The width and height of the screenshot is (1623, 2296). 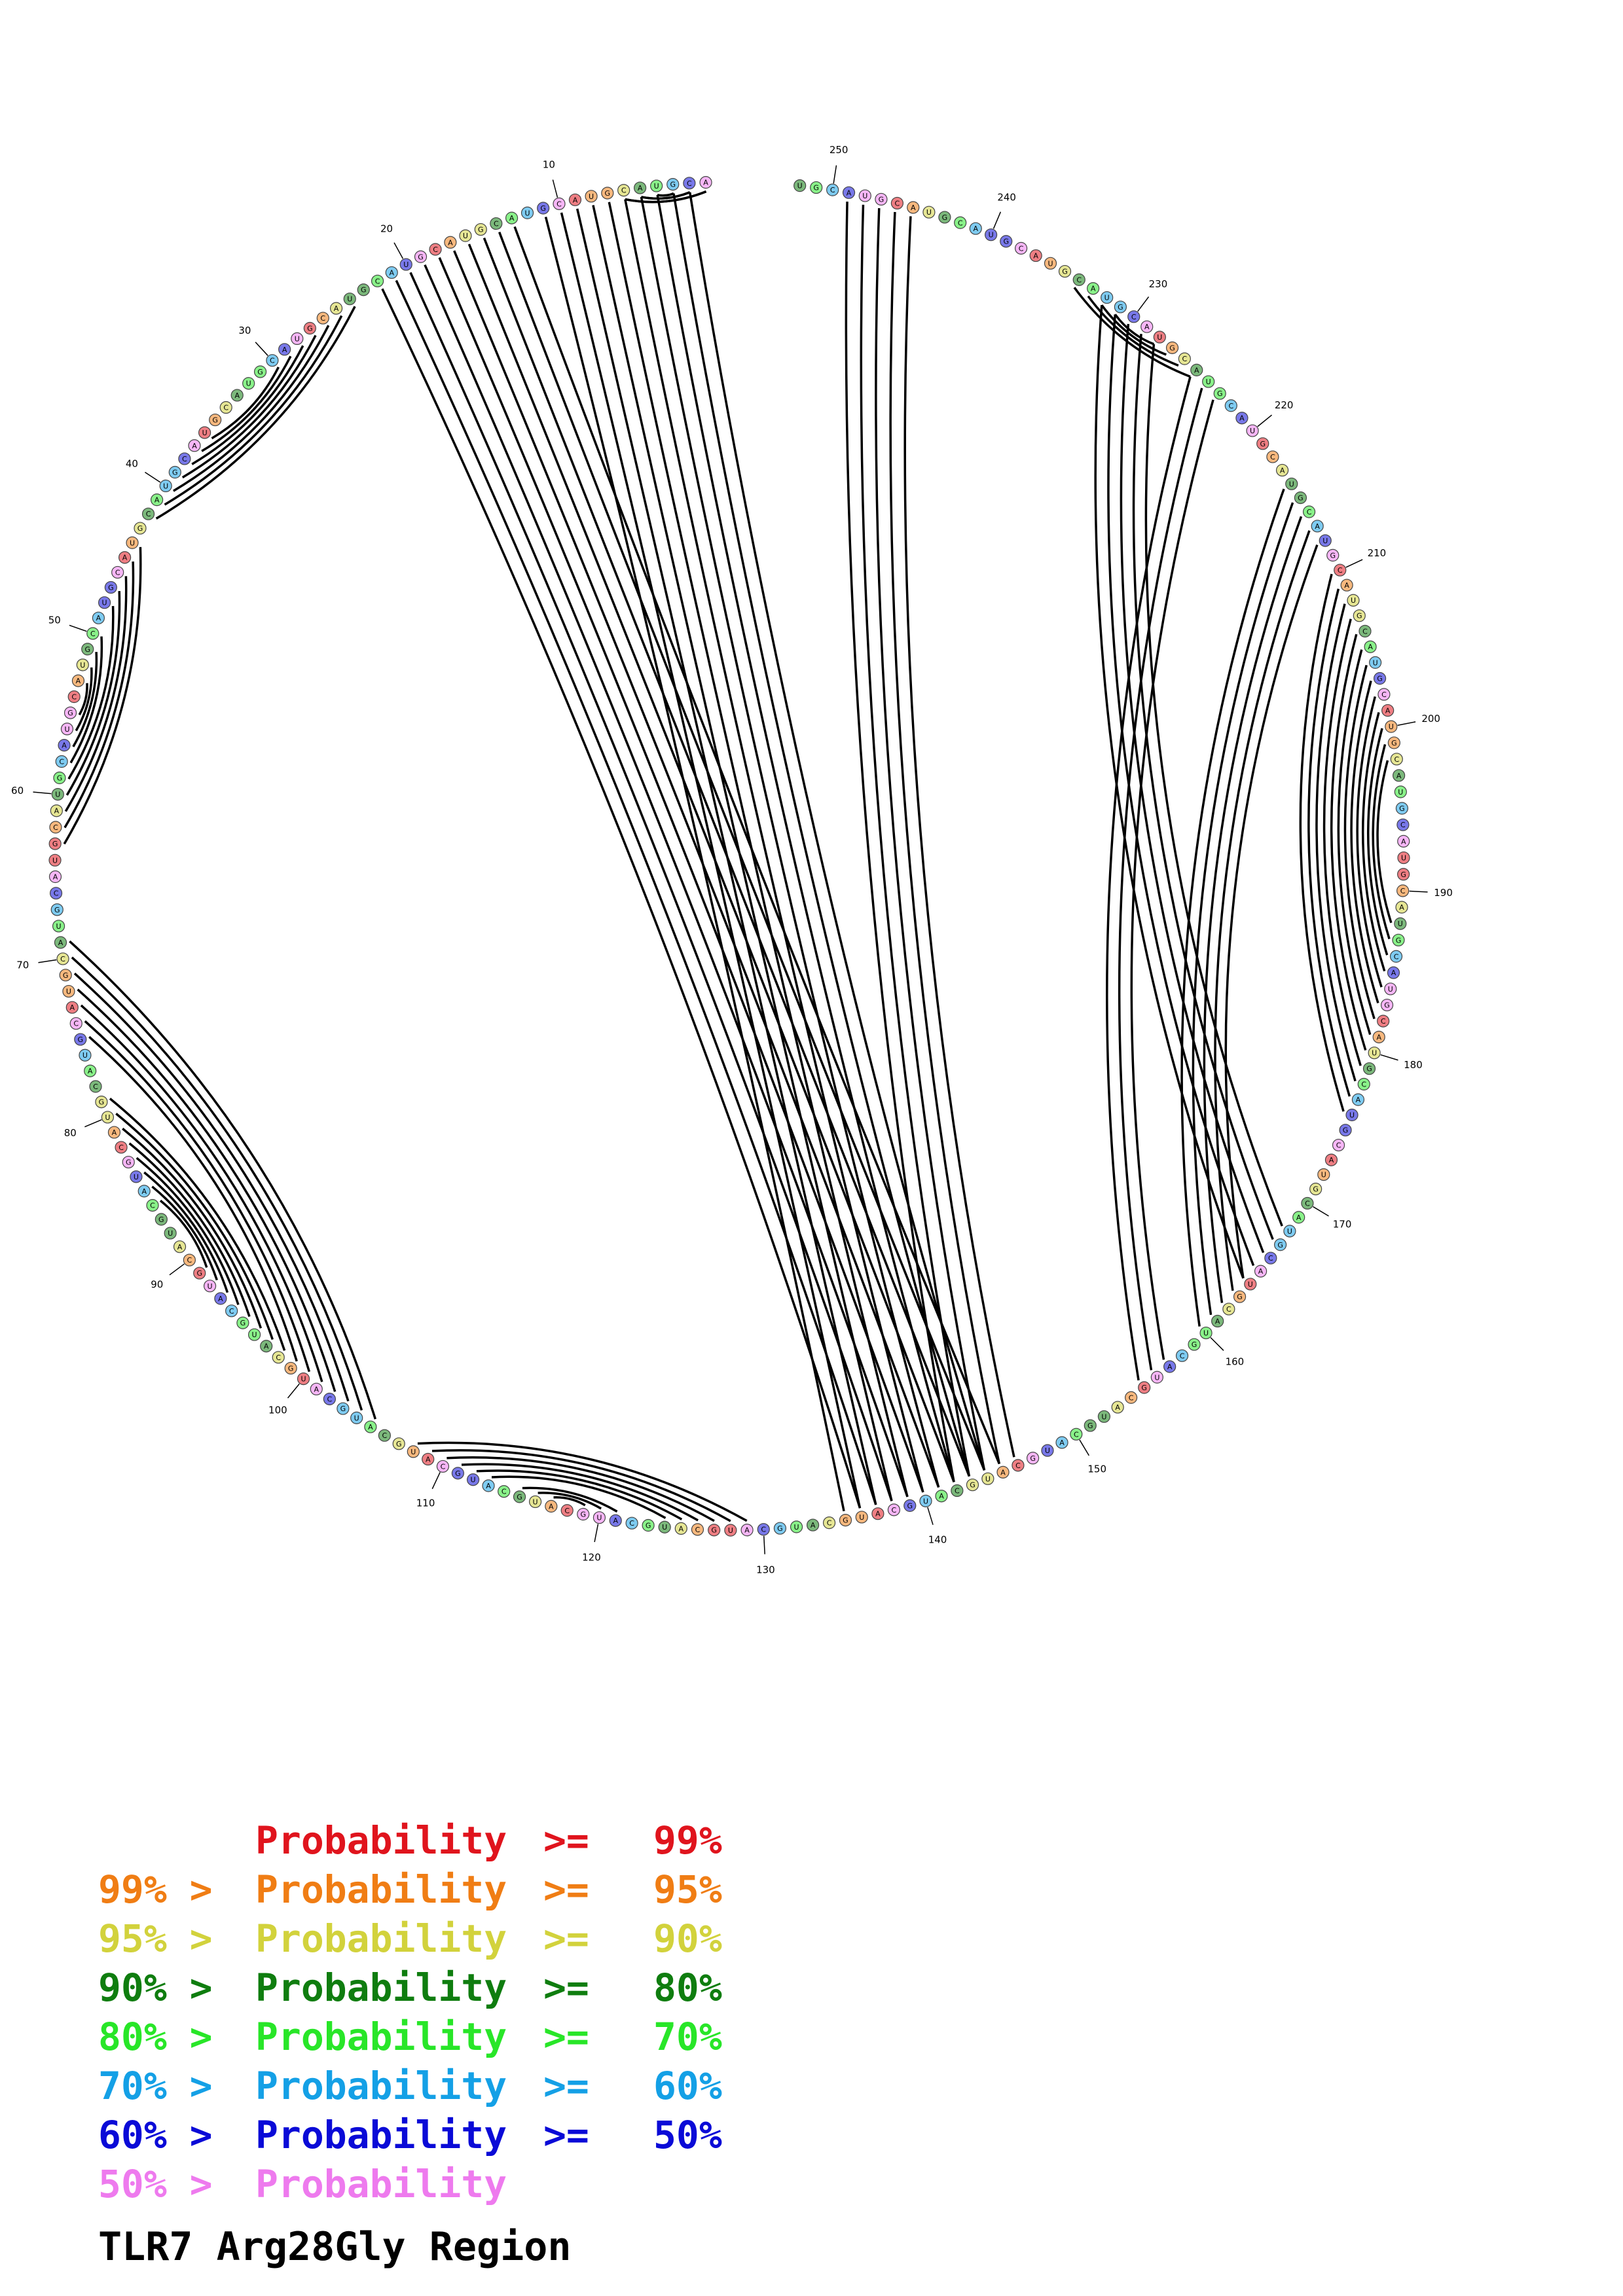 What do you see at coordinates (687, 1987) in the screenshot?
I see `legend-threshold: 80%` at bounding box center [687, 1987].